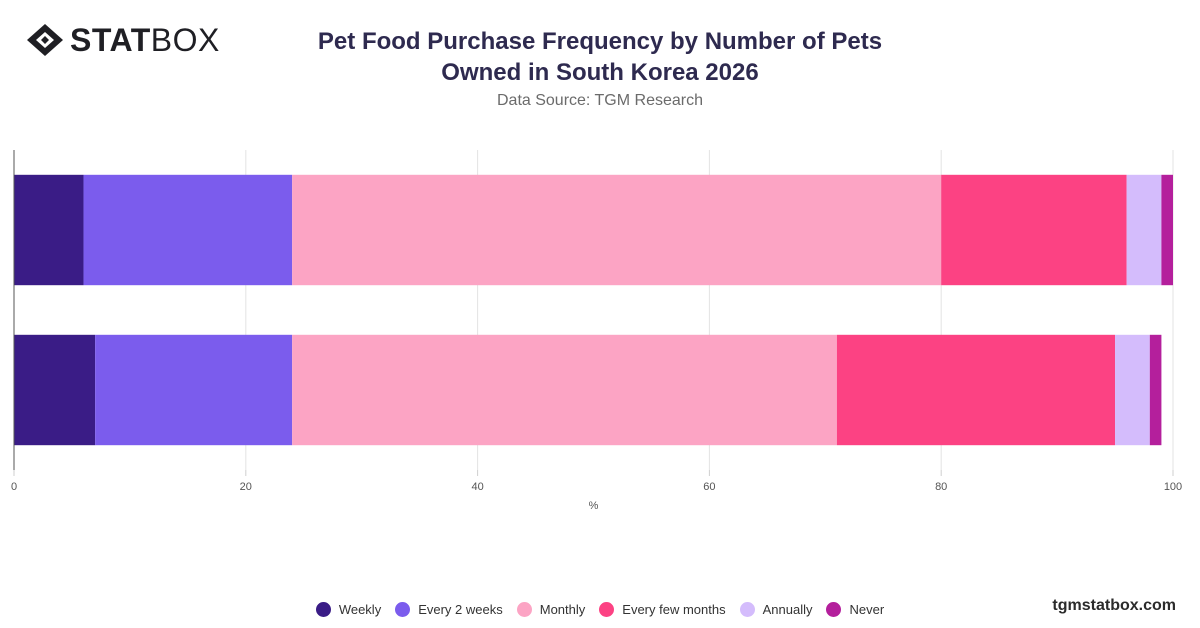 This screenshot has width=1200, height=628. Describe the element at coordinates (599, 100) in the screenshot. I see `chart-subtitle: Data Source: TGM Research` at that location.